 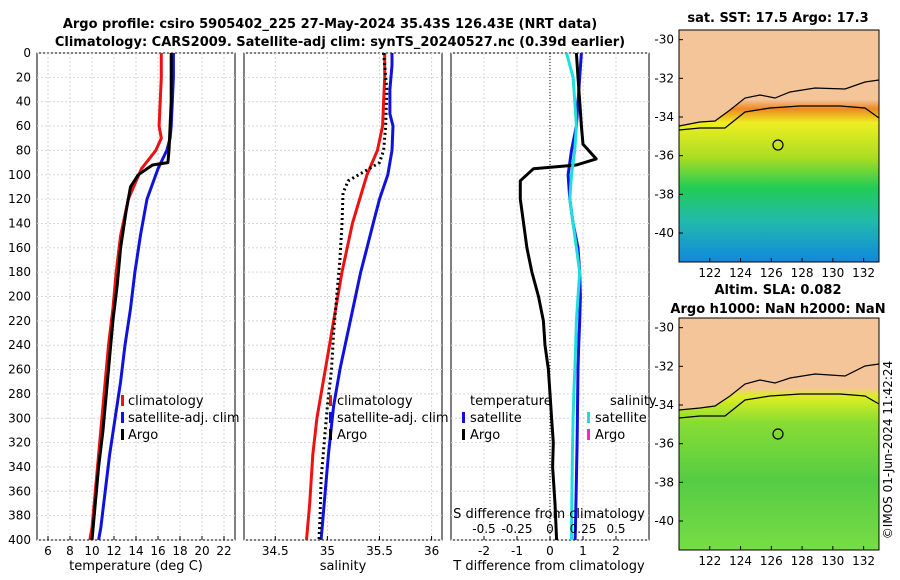 I want to click on temperature-x-ticks: 6 8 10 12 14 16 18 20 22, so click(x=138, y=547).